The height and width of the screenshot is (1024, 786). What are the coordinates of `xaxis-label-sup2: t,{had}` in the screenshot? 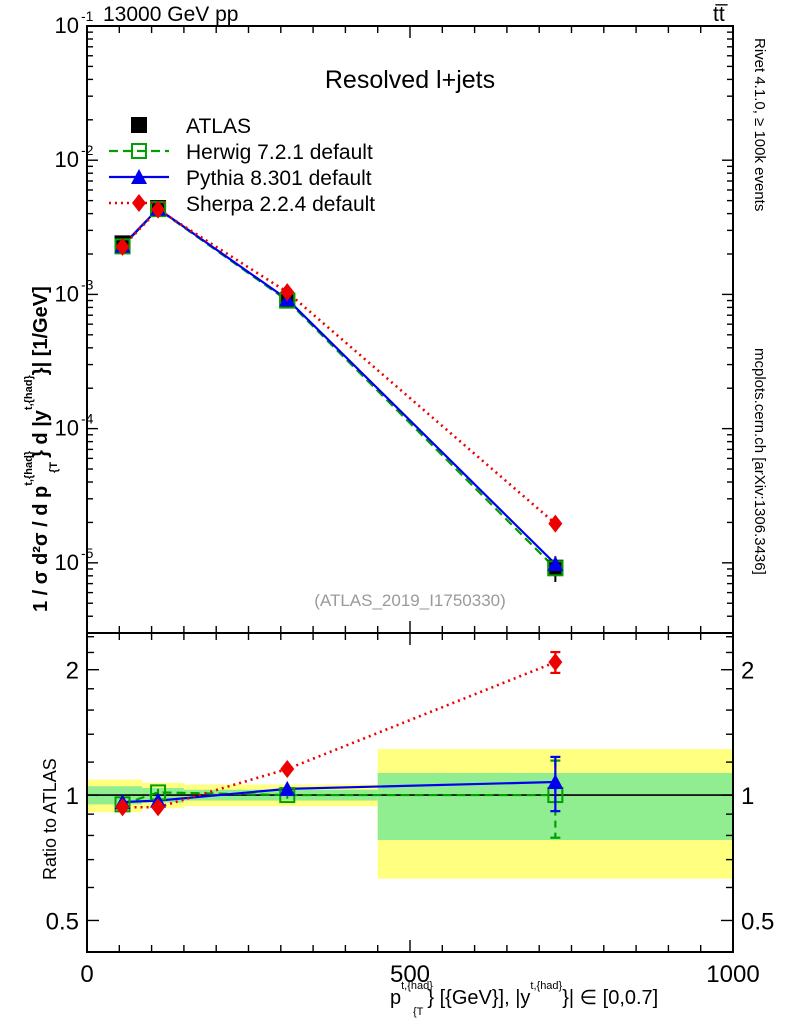 It's located at (546, 986).